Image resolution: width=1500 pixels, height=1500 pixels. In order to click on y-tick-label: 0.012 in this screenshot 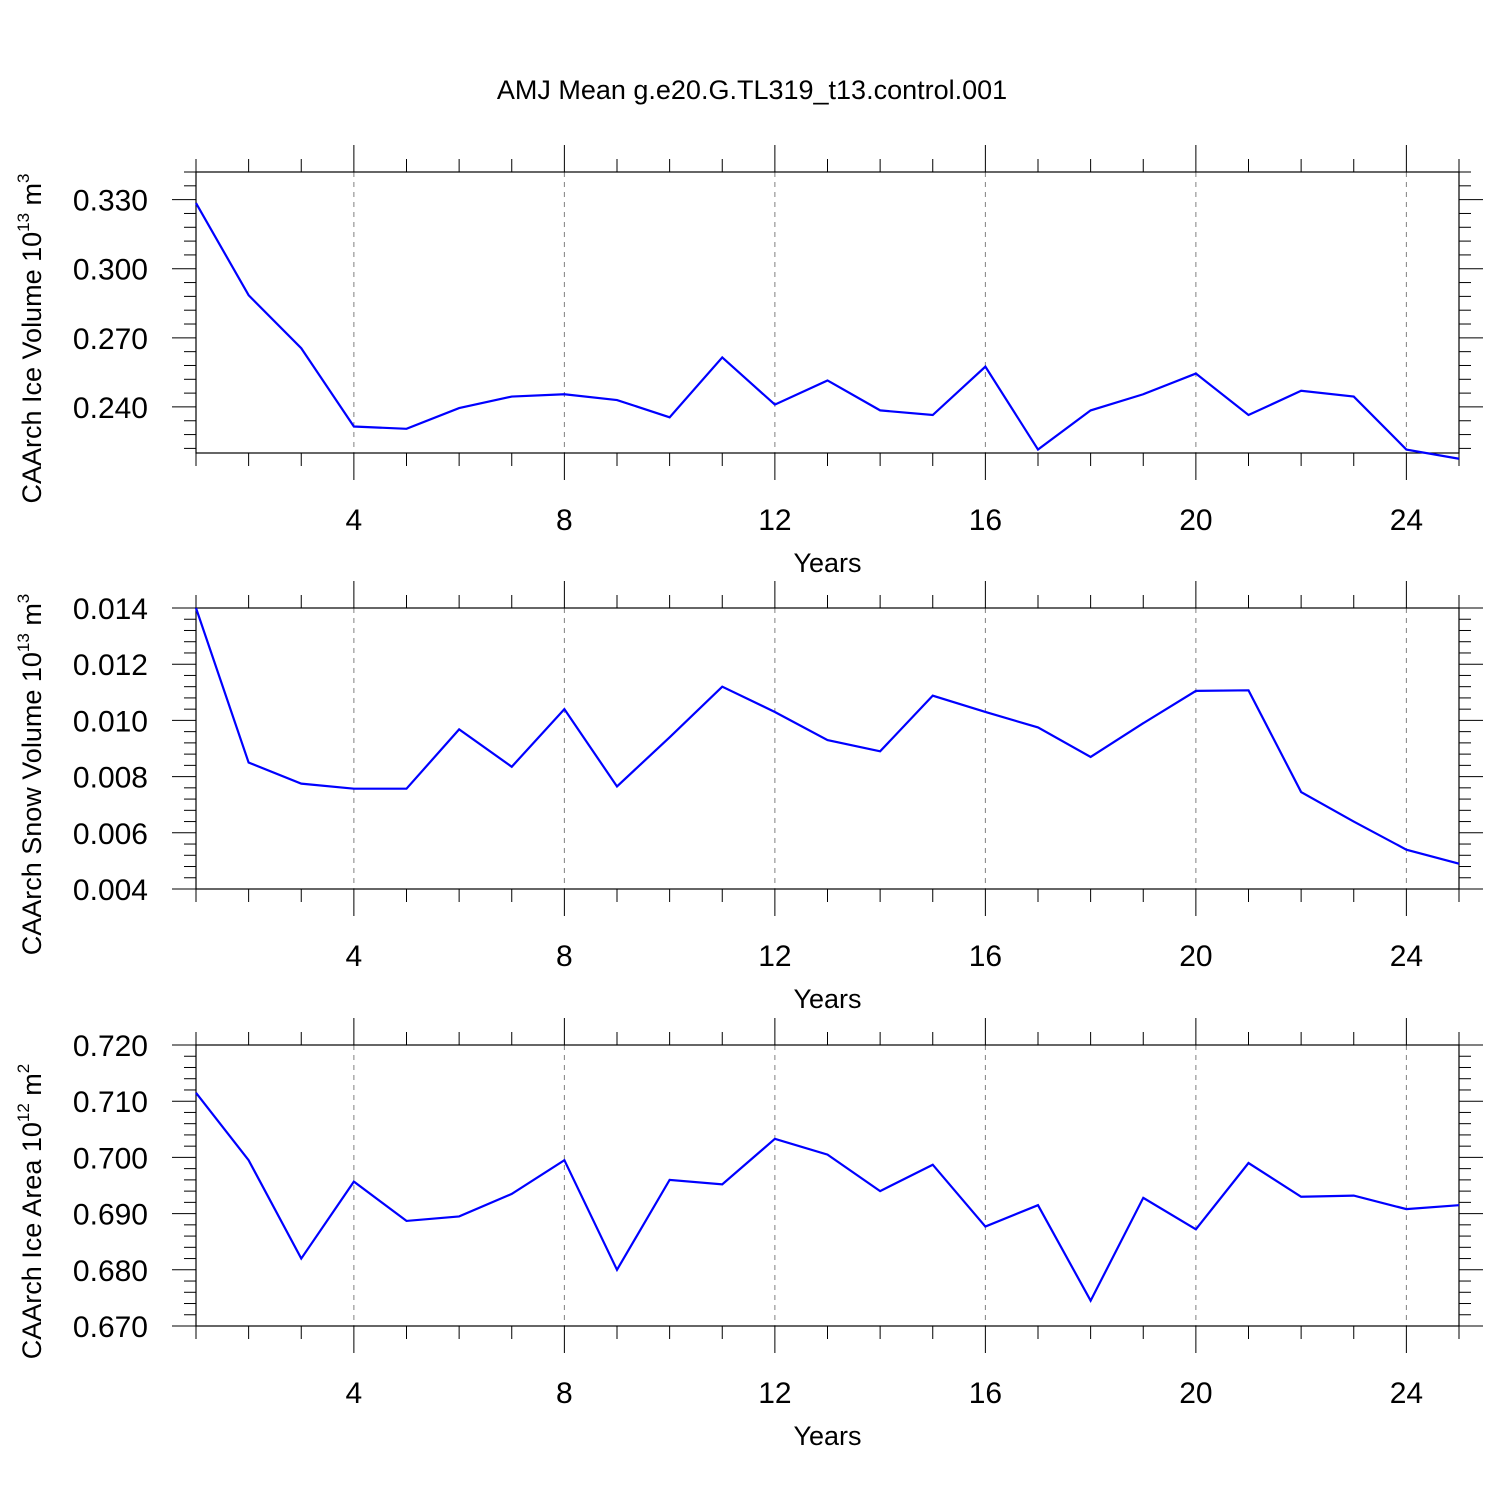, I will do `click(110, 665)`.